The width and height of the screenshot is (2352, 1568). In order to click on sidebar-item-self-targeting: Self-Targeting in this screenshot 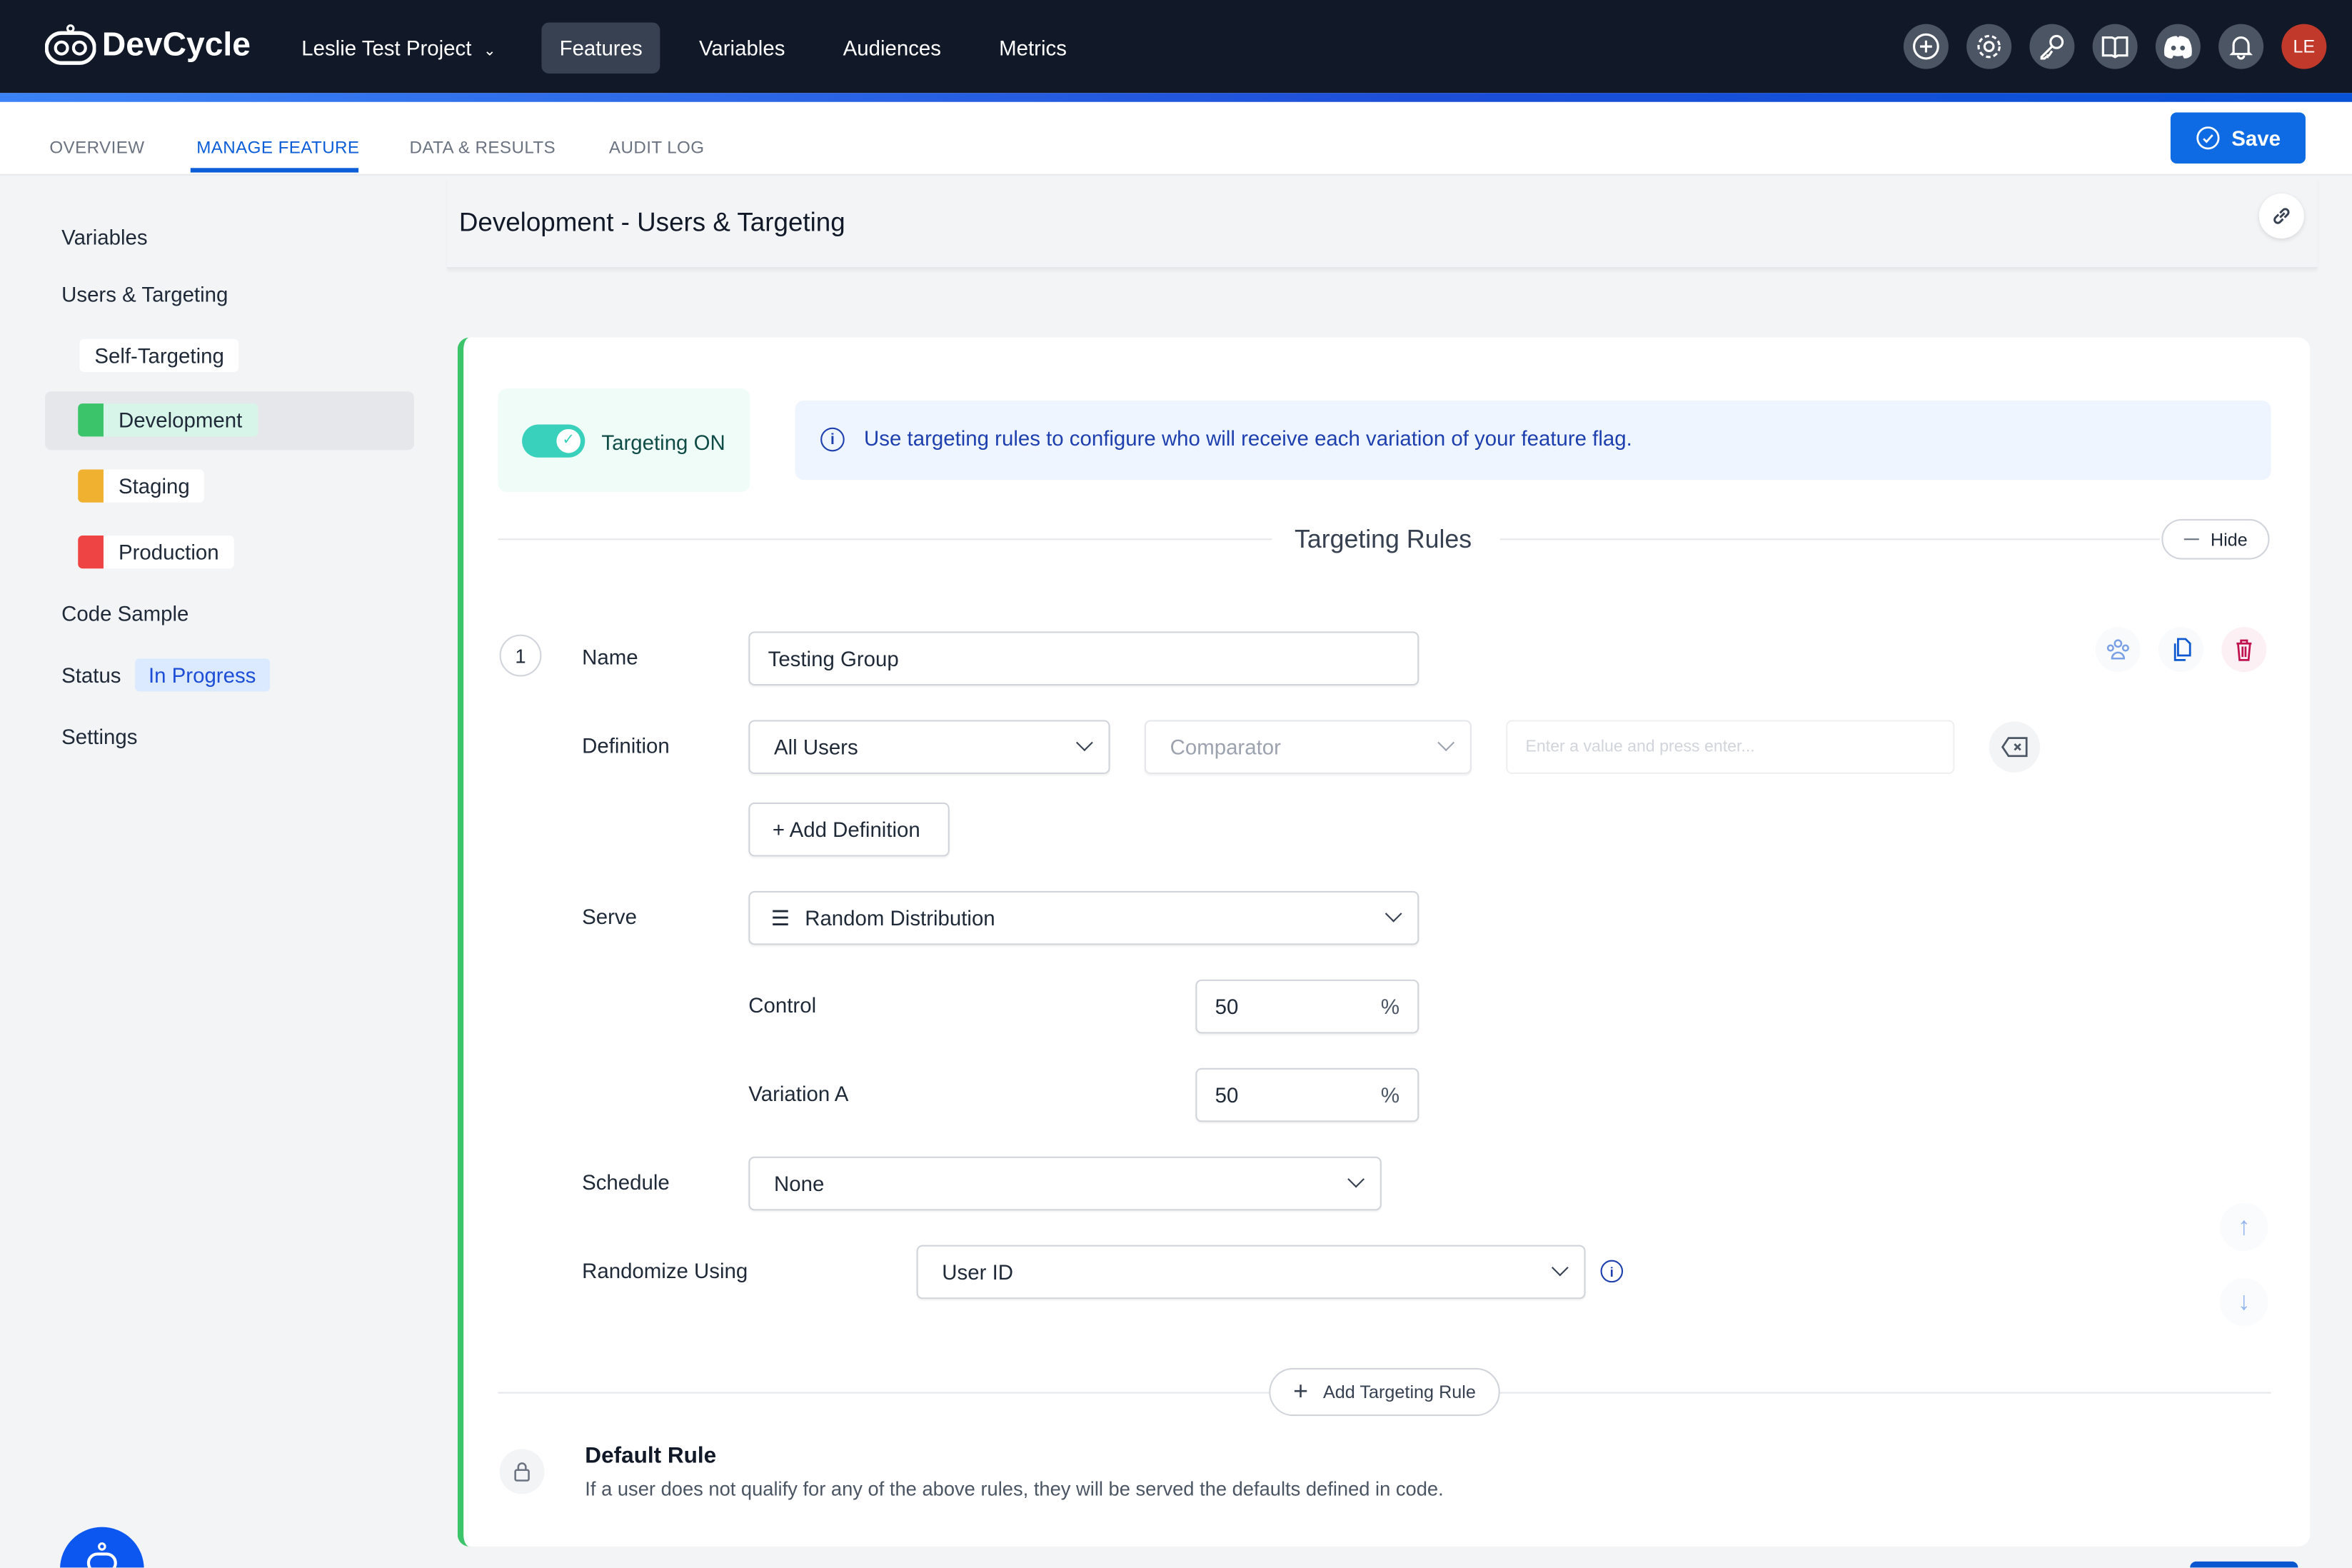, I will do `click(159, 355)`.